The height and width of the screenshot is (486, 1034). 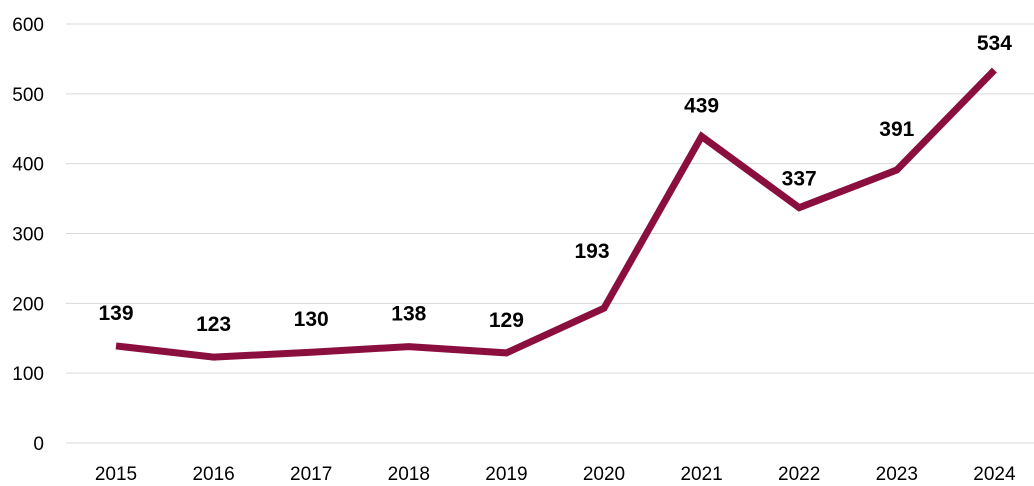 What do you see at coordinates (28, 304) in the screenshot?
I see `y-tick-label: 200` at bounding box center [28, 304].